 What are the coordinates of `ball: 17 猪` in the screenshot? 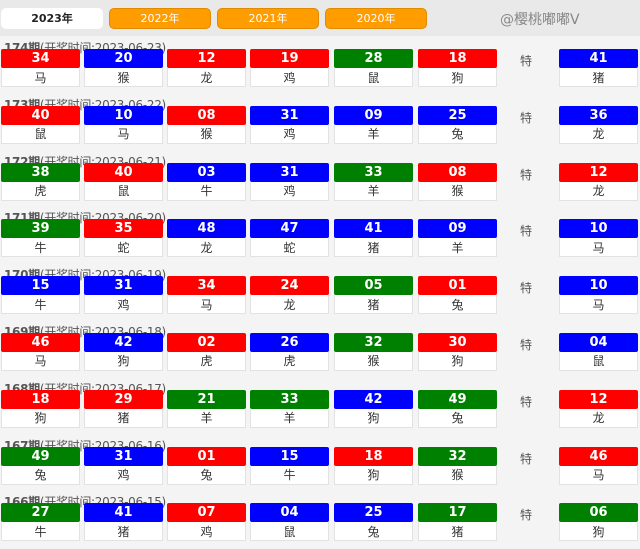 It's located at (457, 522).